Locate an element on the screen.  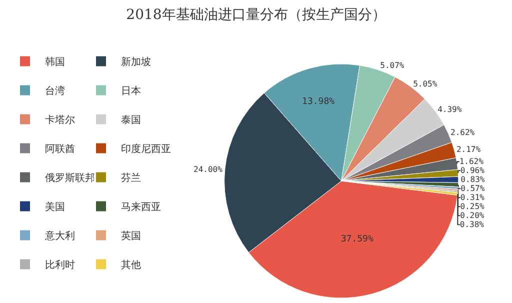
data-label: 0.57% is located at coordinates (472, 189).